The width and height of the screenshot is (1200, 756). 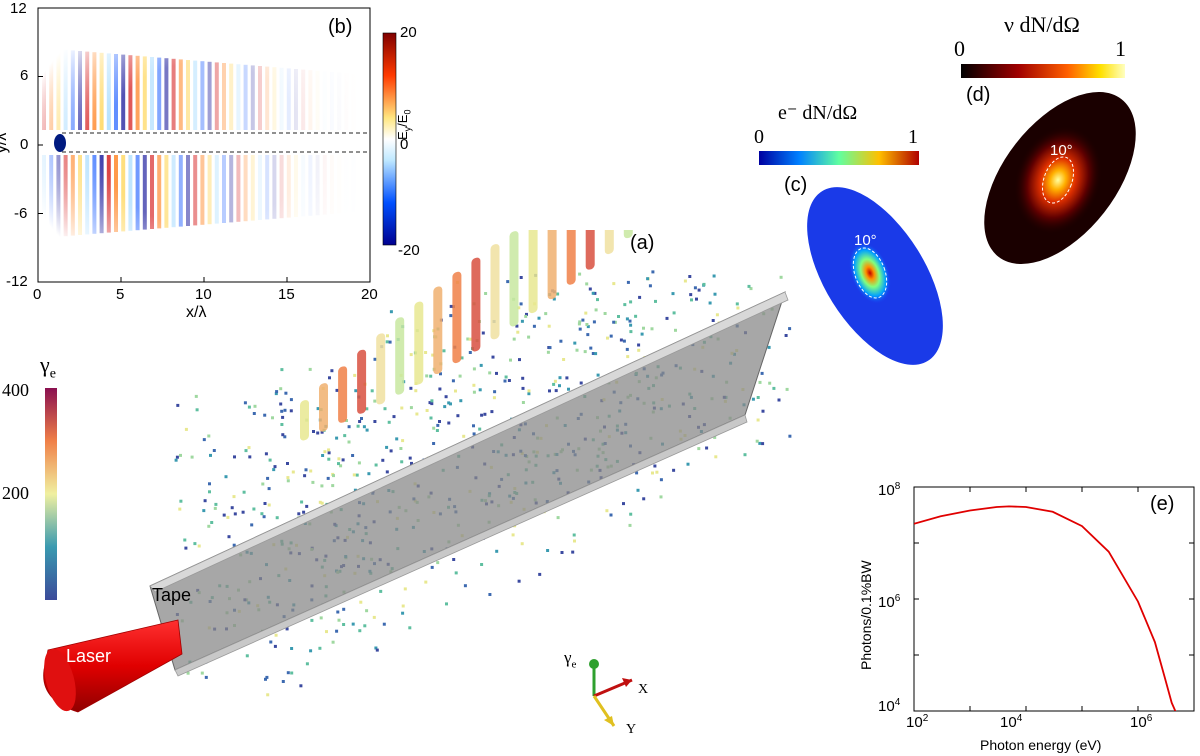 I want to click on chart-ytick: 106, so click(x=889, y=602).